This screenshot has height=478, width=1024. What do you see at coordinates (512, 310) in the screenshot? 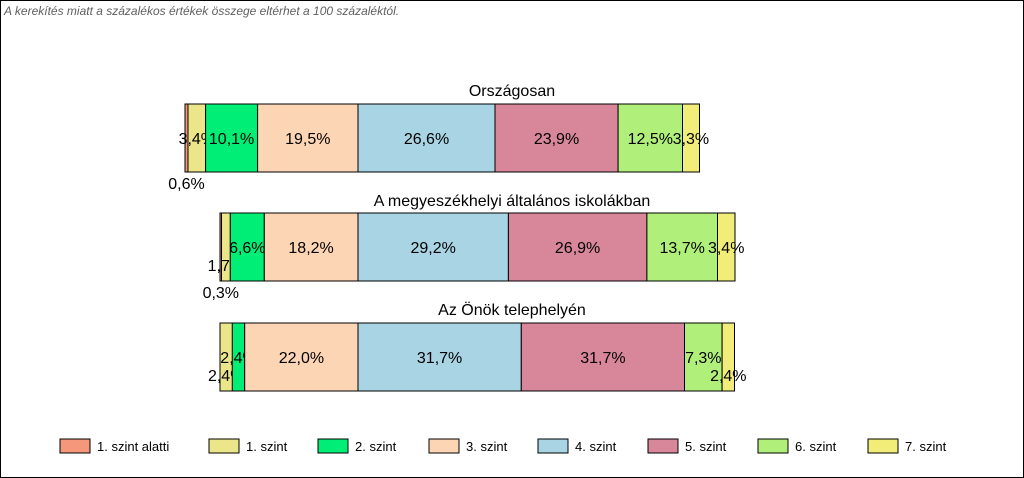
I see `bar-title: Az Önök telephelyén` at bounding box center [512, 310].